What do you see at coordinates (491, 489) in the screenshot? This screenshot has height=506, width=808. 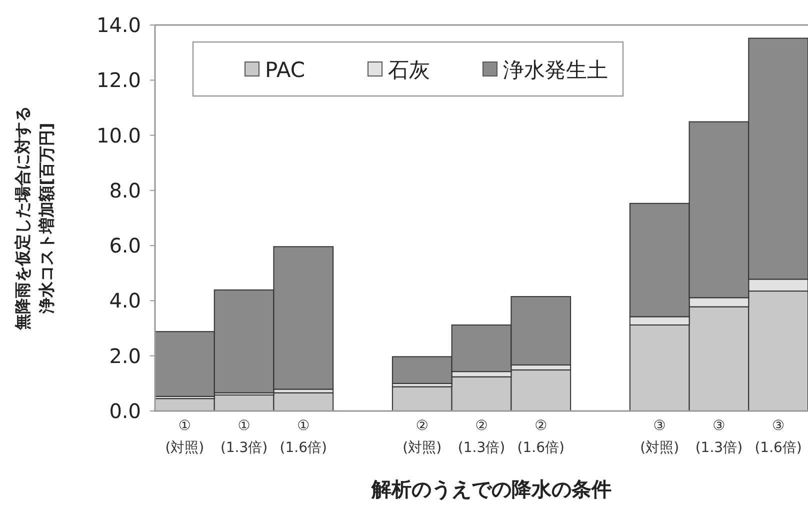 I see `x-axis-title: 解析のうえでの降水の条件` at bounding box center [491, 489].